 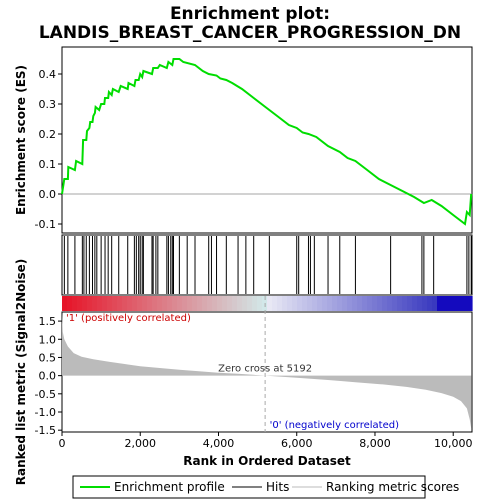 What do you see at coordinates (21, 140) in the screenshot?
I see `es-y-axis-label: Enrichment score (ES)` at bounding box center [21, 140].